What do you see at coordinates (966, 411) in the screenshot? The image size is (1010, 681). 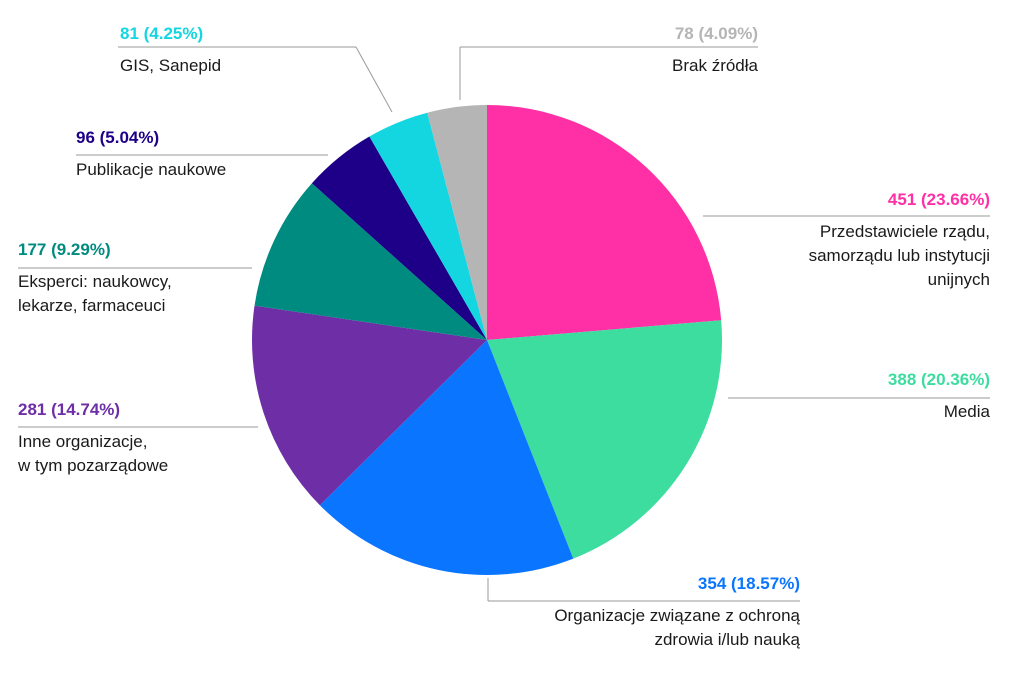 I see `slice-category-label: Media` at bounding box center [966, 411].